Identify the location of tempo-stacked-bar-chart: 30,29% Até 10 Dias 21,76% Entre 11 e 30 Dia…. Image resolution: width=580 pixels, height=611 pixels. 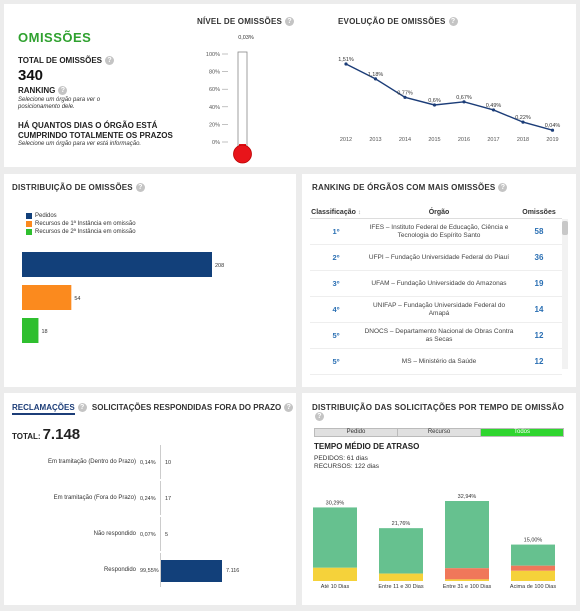
(434, 542).